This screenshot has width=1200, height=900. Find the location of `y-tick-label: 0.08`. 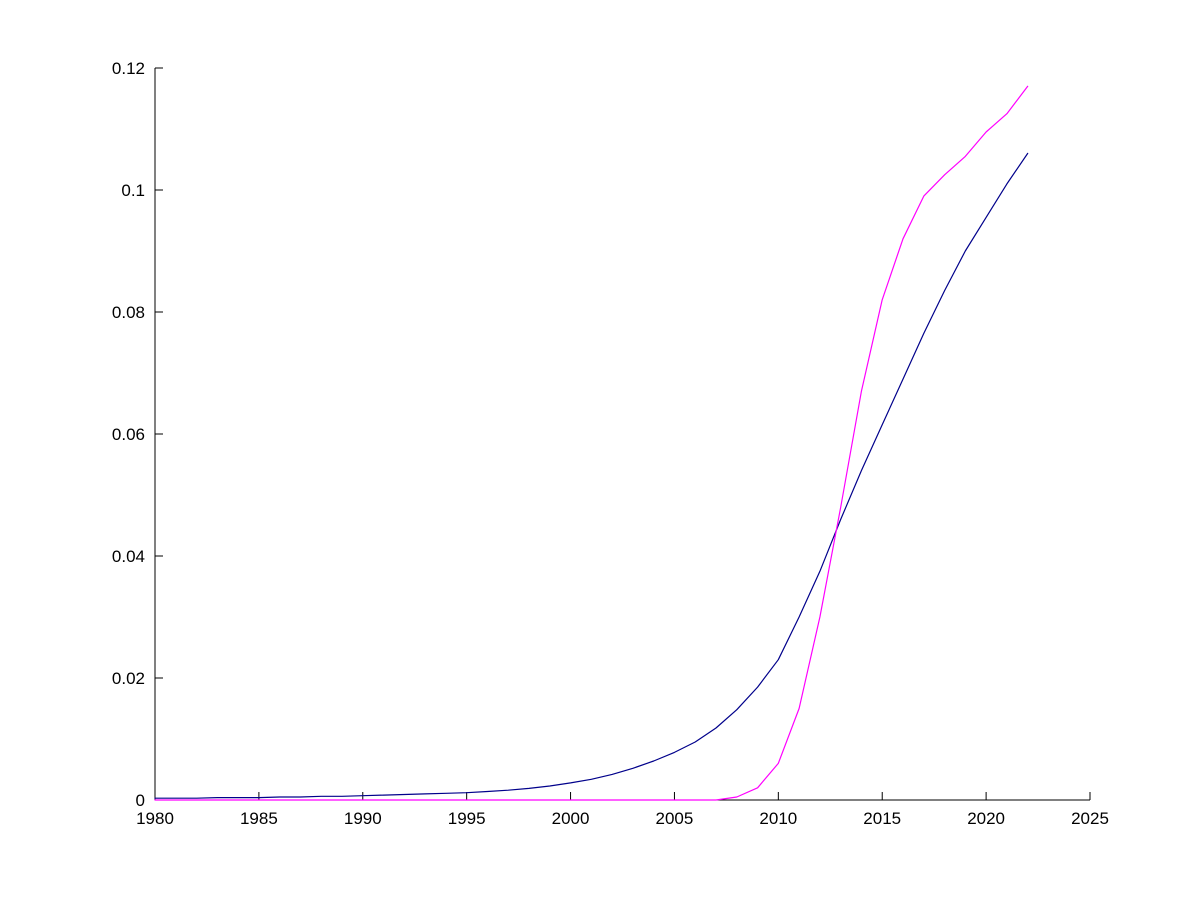

y-tick-label: 0.08 is located at coordinates (128, 312).